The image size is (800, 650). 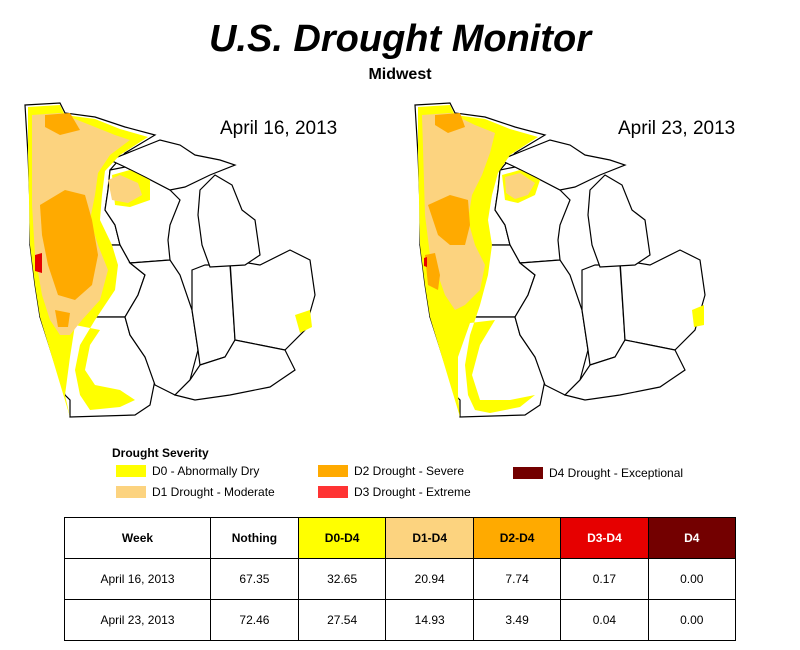 What do you see at coordinates (342, 579) in the screenshot?
I see `cell-d0-d4: 32.65` at bounding box center [342, 579].